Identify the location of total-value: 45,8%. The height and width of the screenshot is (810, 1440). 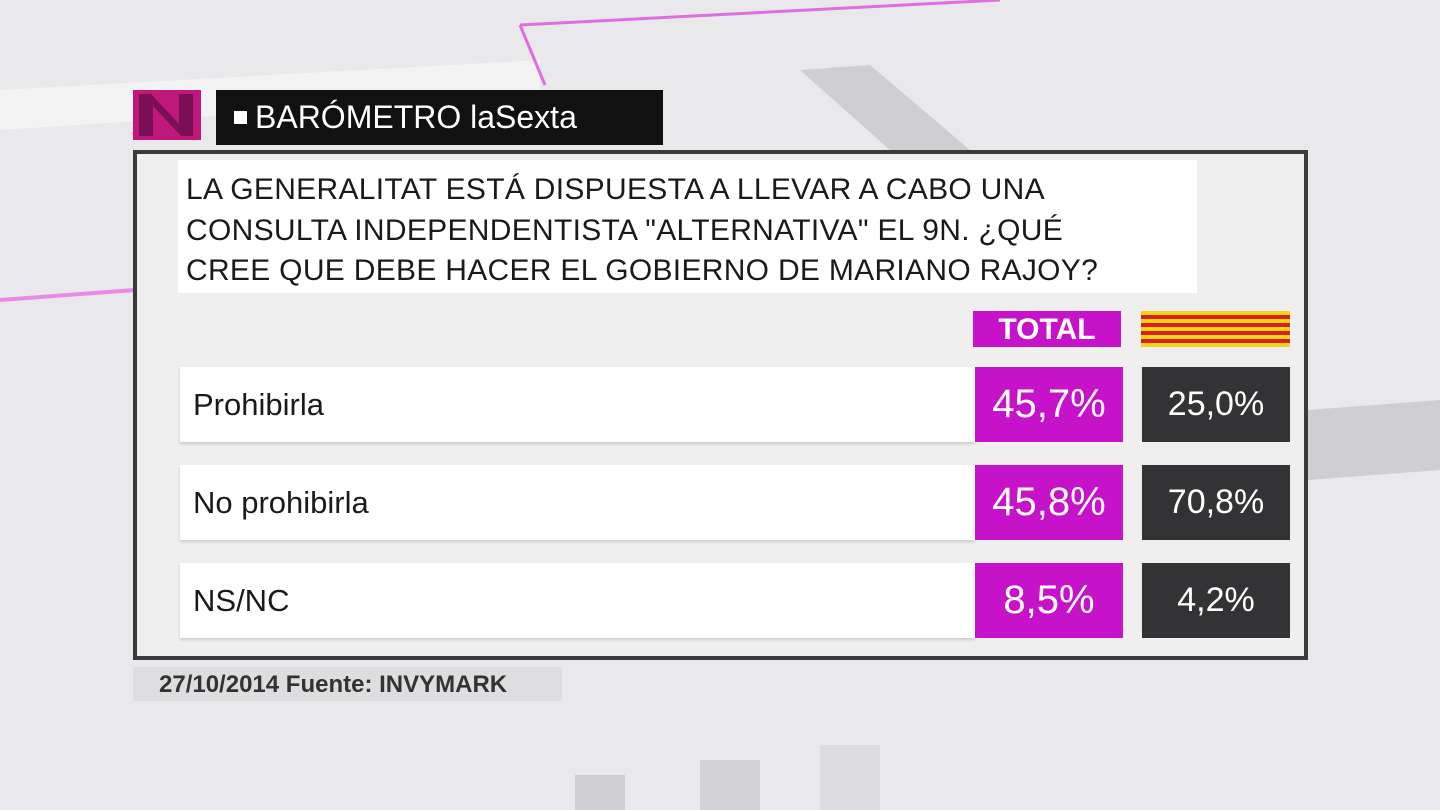
(1049, 502).